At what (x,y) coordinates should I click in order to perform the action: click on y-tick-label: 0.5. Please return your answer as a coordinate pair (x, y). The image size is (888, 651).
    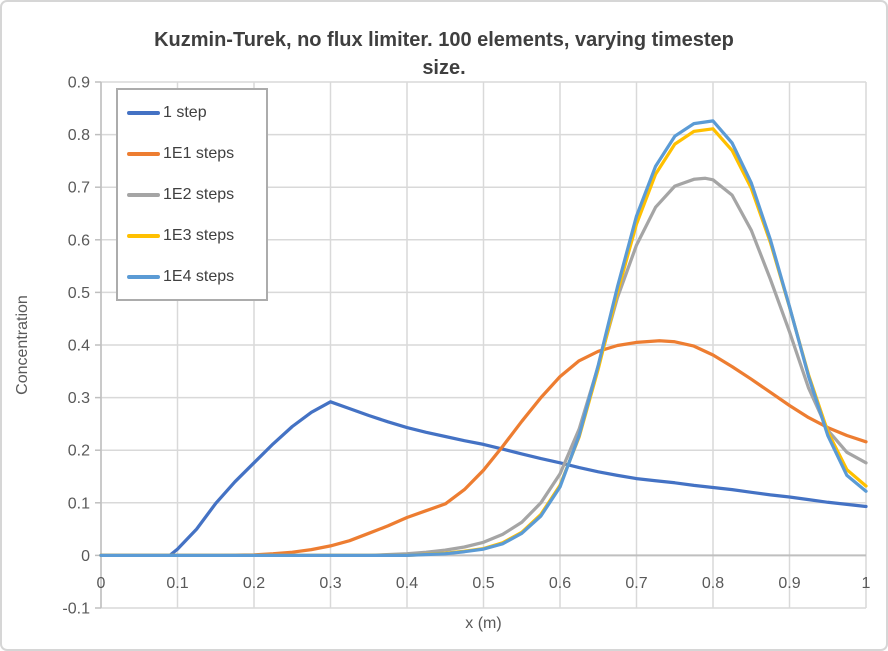
    Looking at the image, I should click on (79, 293).